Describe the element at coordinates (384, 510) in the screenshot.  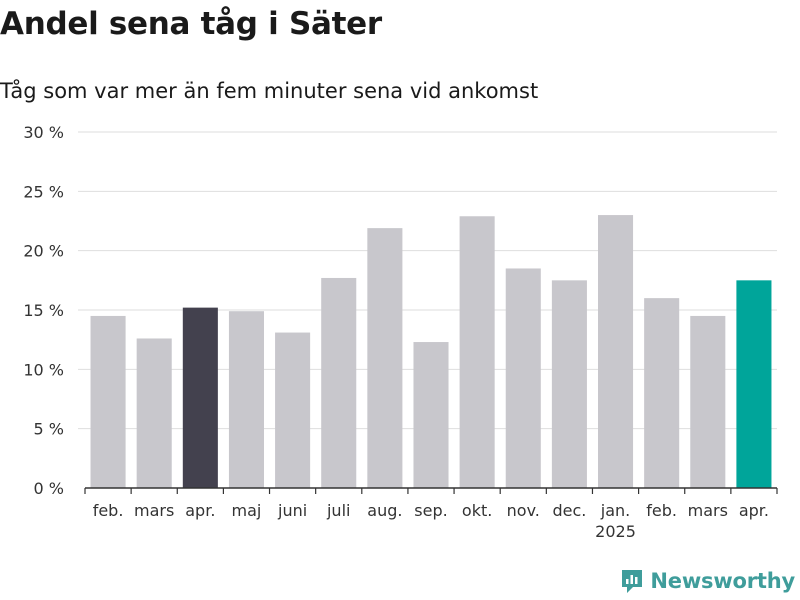
I see `x-tick-label: aug.` at that location.